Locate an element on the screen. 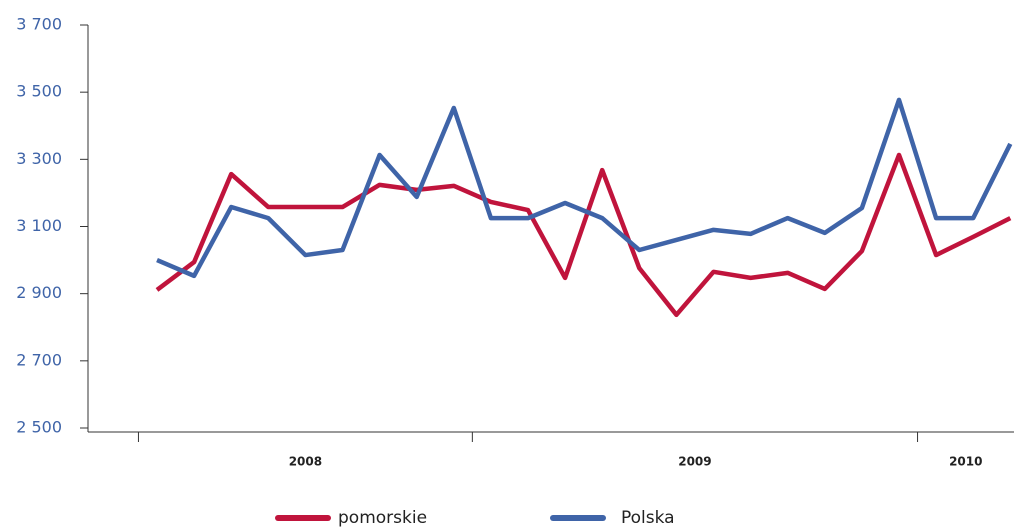 Image resolution: width=1016 pixels, height=530 pixels. legend-label: Polska is located at coordinates (648, 518).